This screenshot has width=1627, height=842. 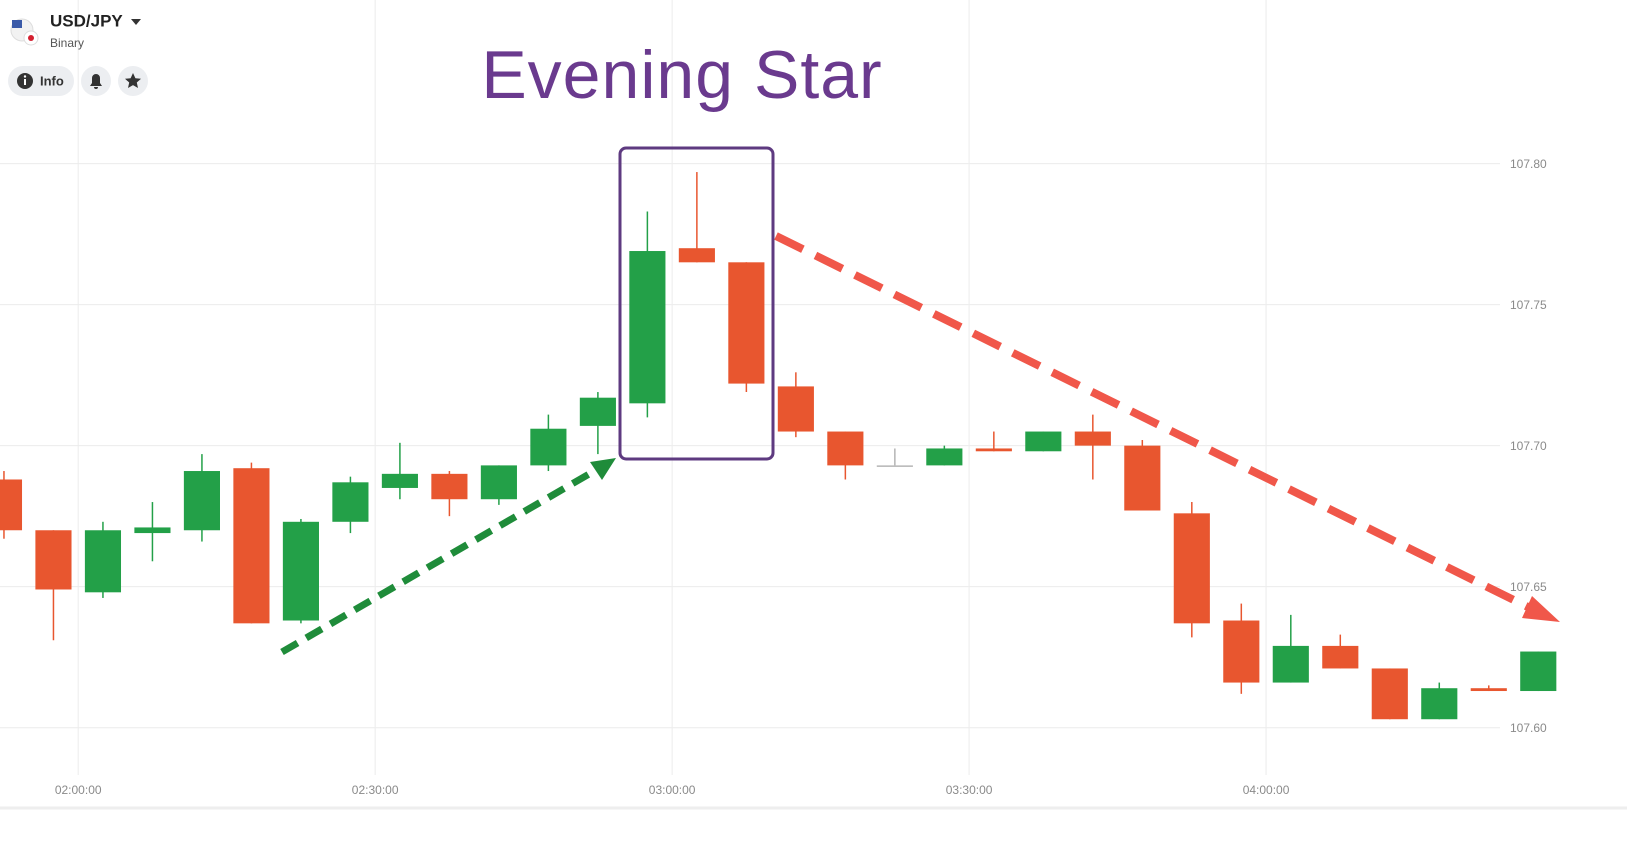 I want to click on bell-icon, so click(x=96, y=81).